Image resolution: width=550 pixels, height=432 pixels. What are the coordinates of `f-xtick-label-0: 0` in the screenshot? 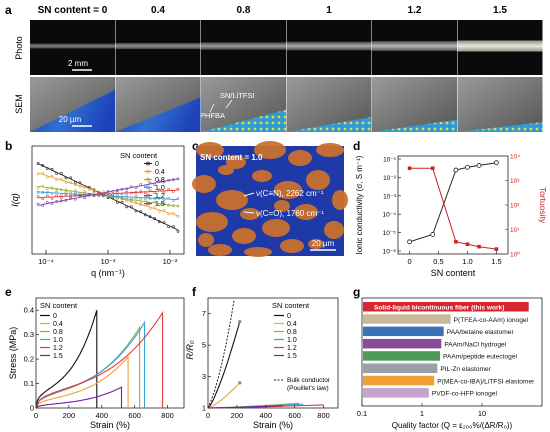 It's located at (208, 415).